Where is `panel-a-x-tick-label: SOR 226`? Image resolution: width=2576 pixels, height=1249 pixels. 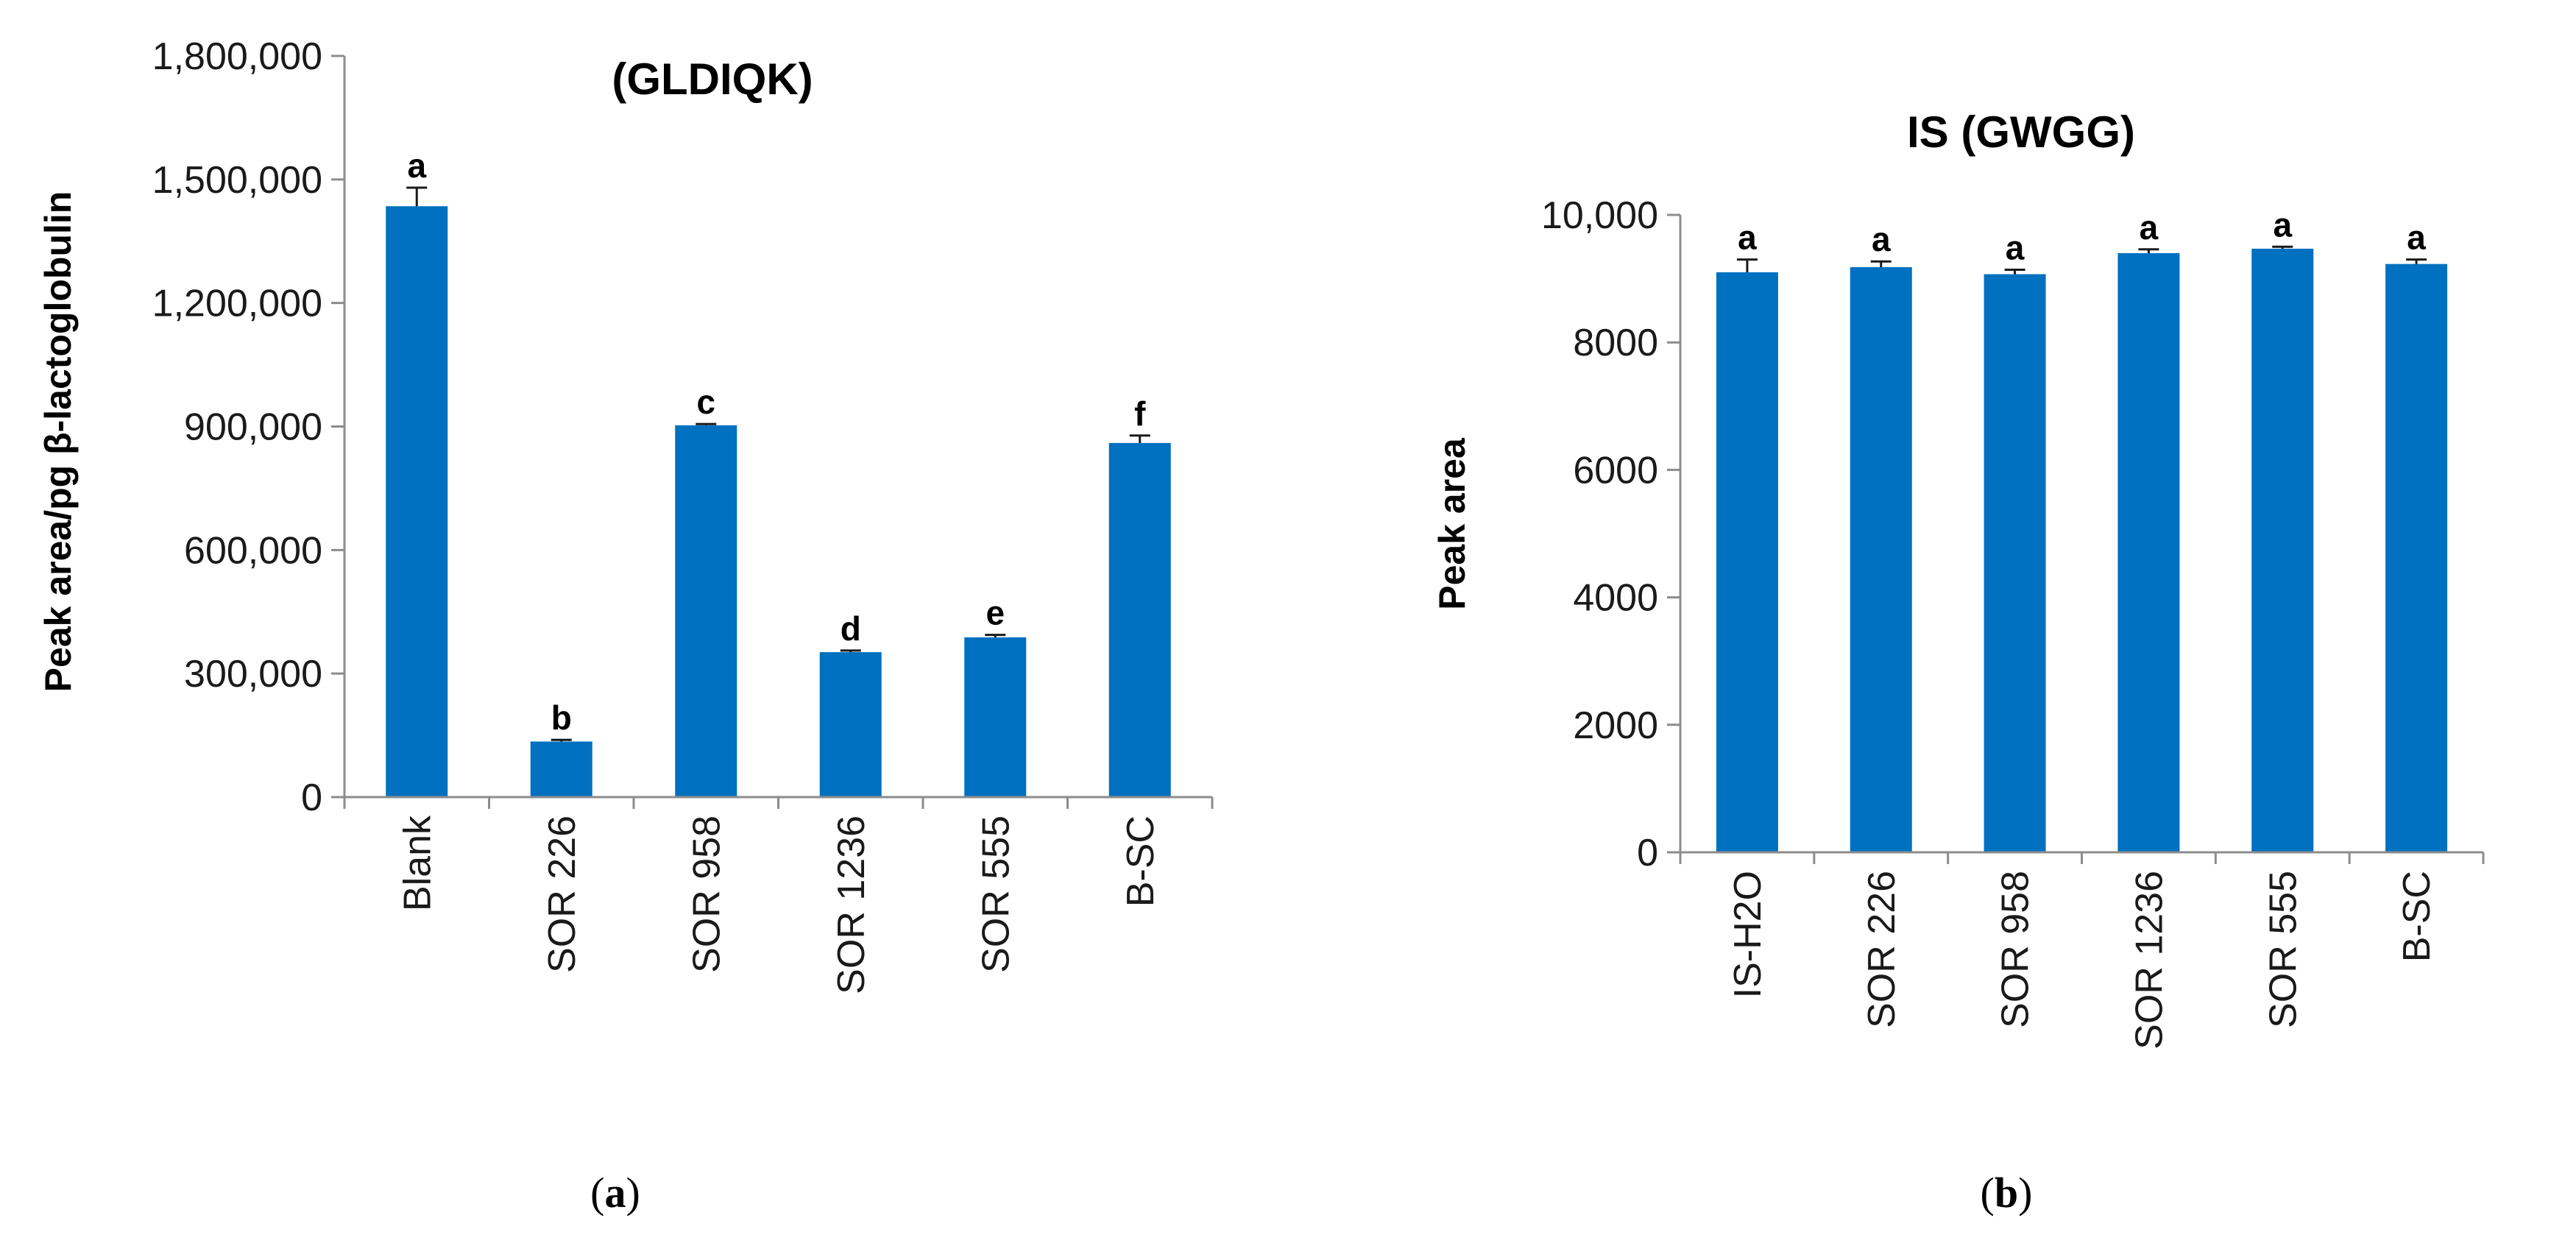 panel-a-x-tick-label: SOR 226 is located at coordinates (562, 894).